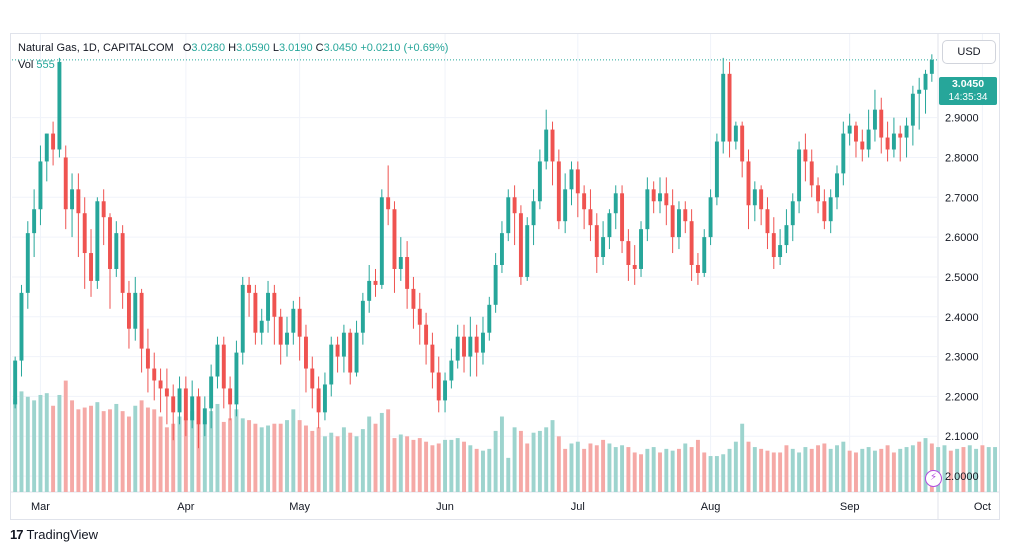 The width and height of the screenshot is (1012, 555). Describe the element at coordinates (404, 48) in the screenshot. I see `change-value: +0.0210 (+0.69%)` at that location.